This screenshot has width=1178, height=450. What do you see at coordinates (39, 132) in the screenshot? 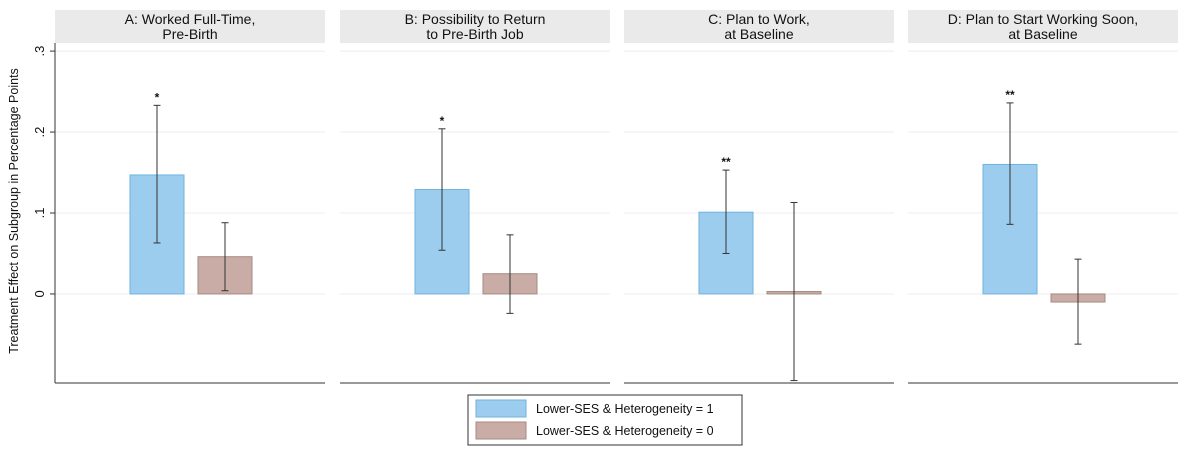
I see `y-tick-label: .2` at bounding box center [39, 132].